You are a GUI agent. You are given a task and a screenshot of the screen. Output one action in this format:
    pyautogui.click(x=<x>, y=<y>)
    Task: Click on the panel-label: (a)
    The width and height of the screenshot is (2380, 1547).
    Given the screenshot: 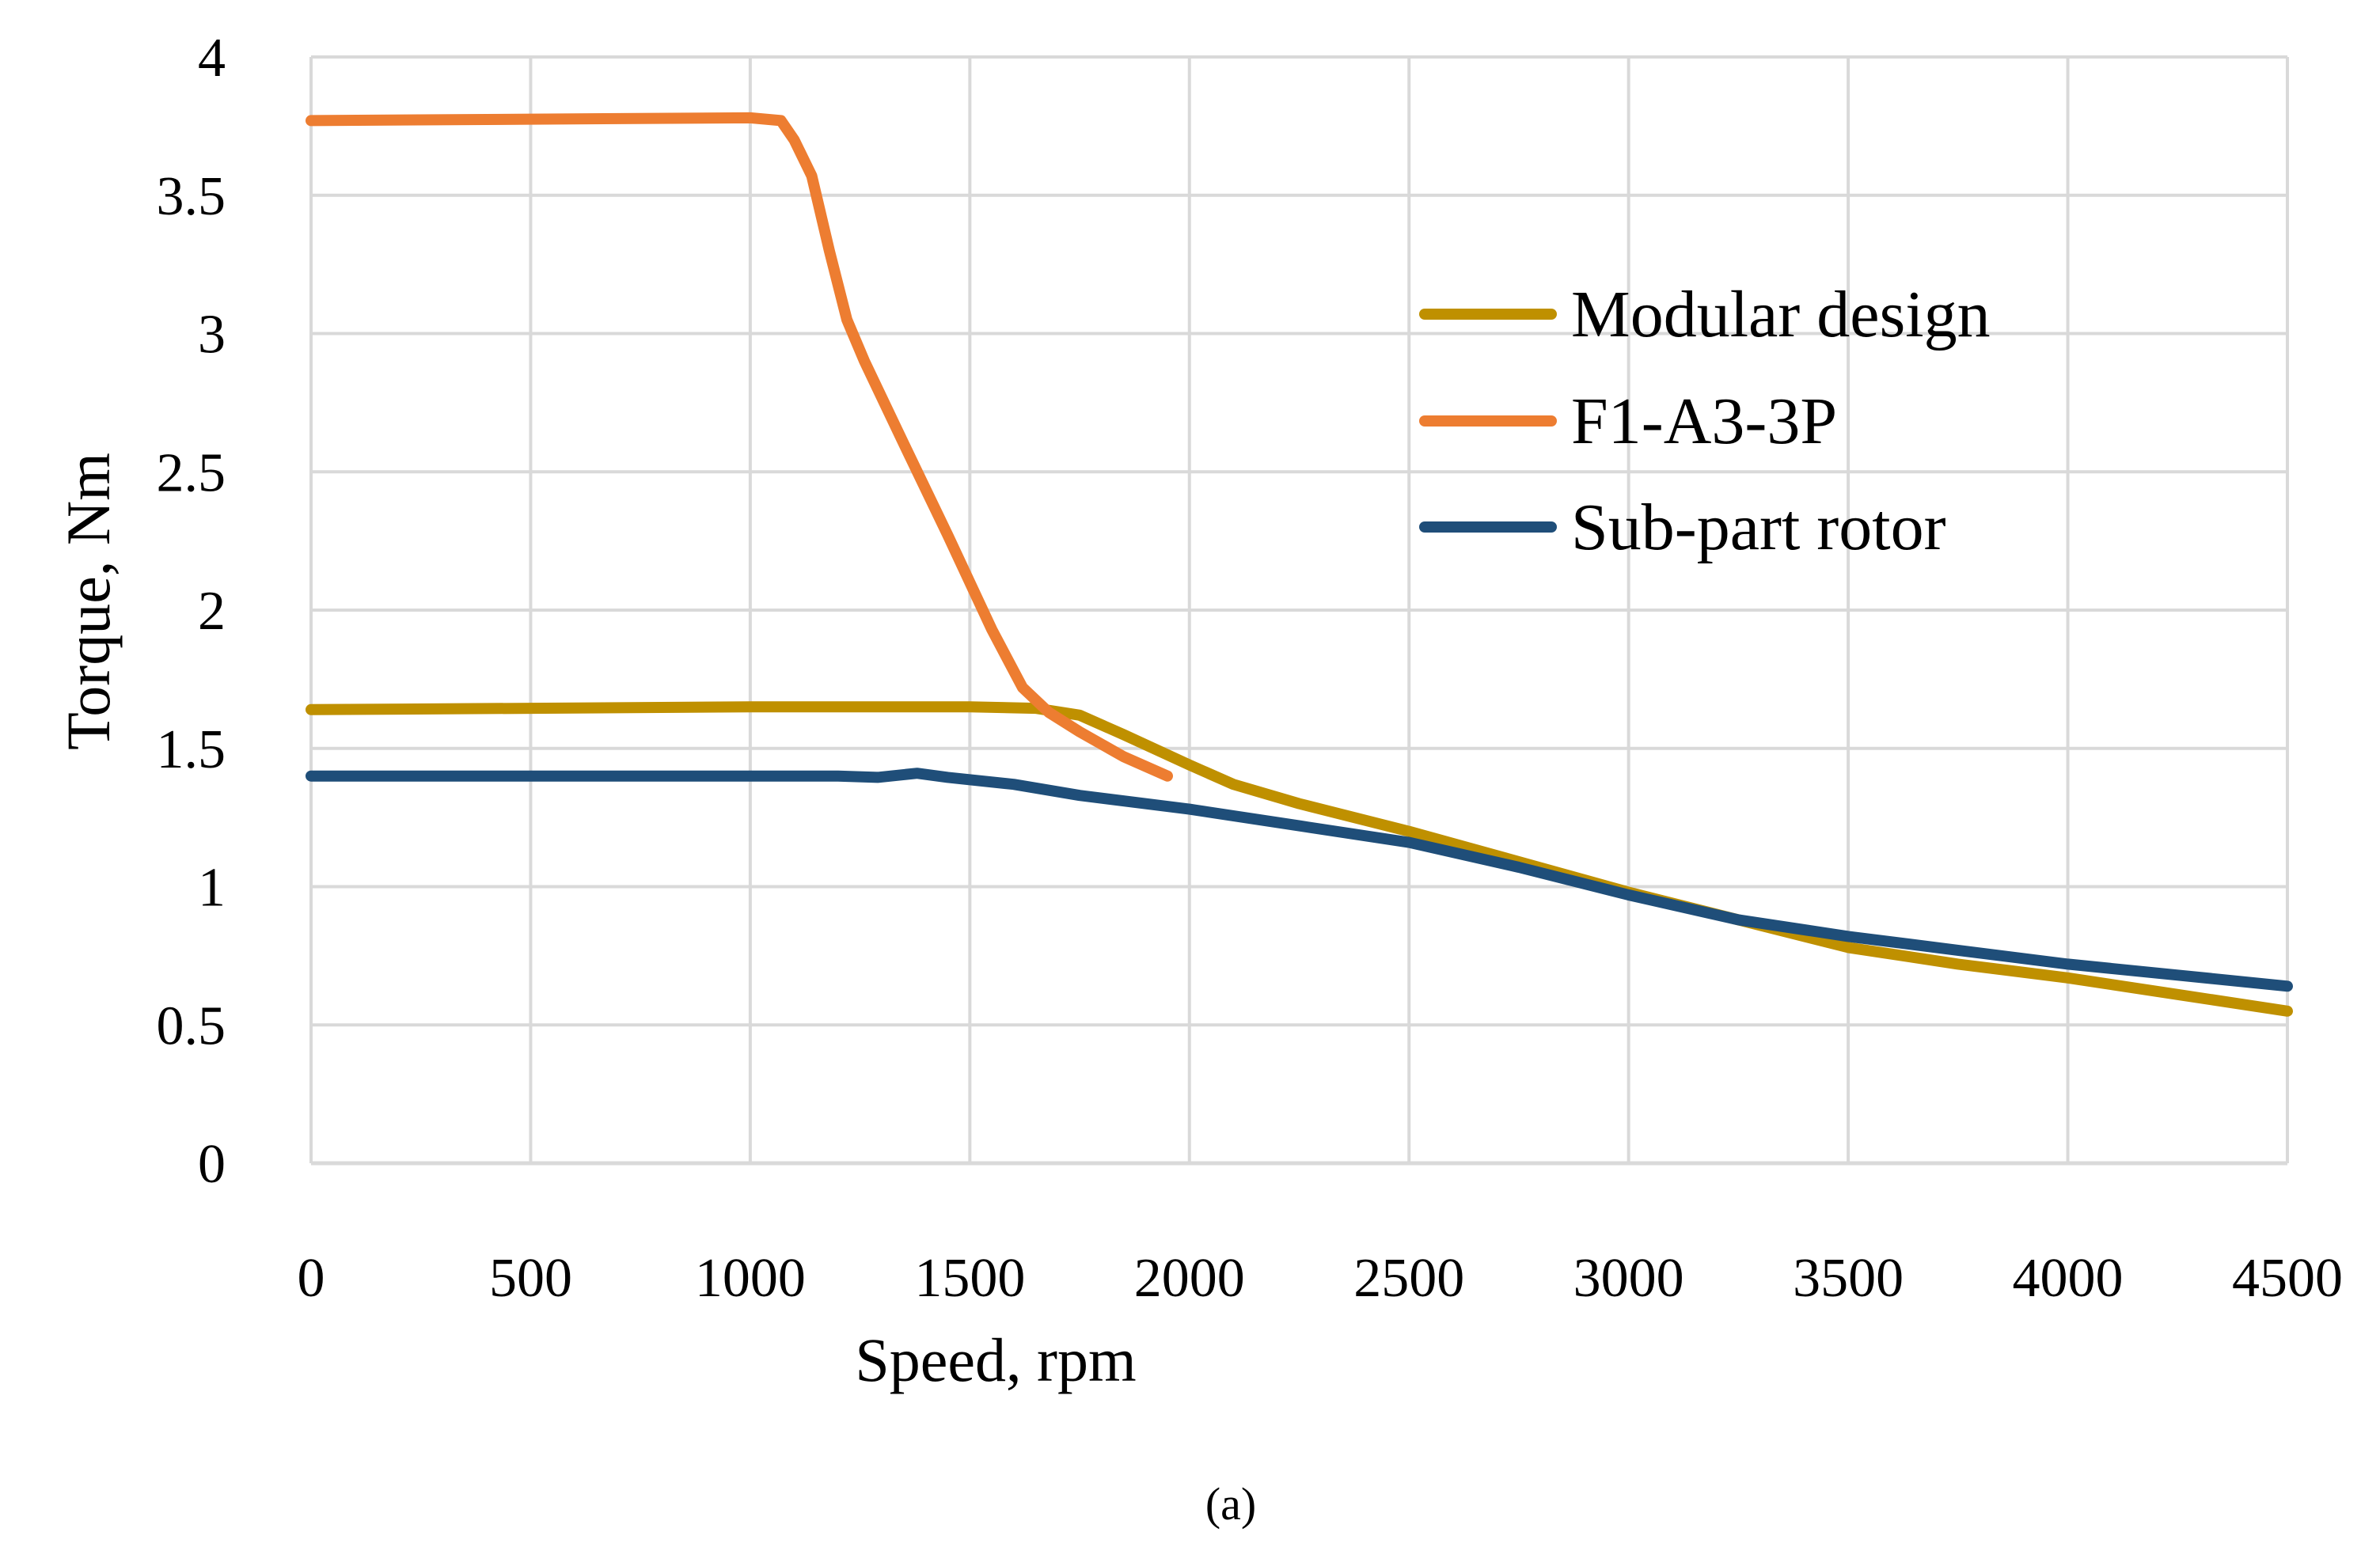 What is the action you would take?
    pyautogui.click(x=1230, y=1504)
    